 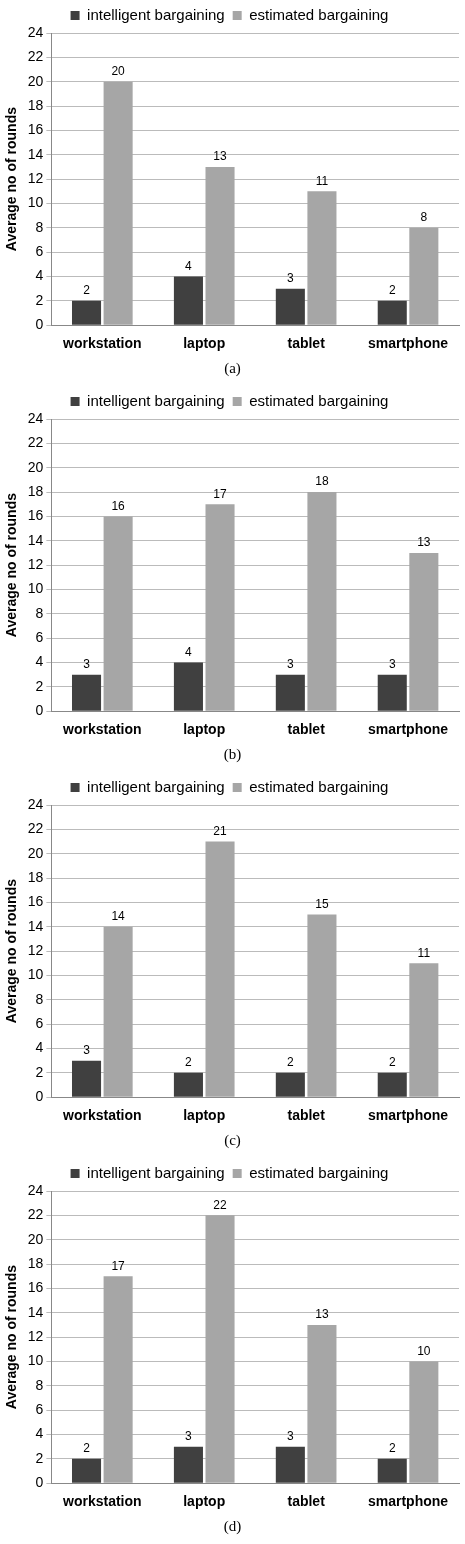 What do you see at coordinates (118, 916) in the screenshot?
I see `data-label: 14` at bounding box center [118, 916].